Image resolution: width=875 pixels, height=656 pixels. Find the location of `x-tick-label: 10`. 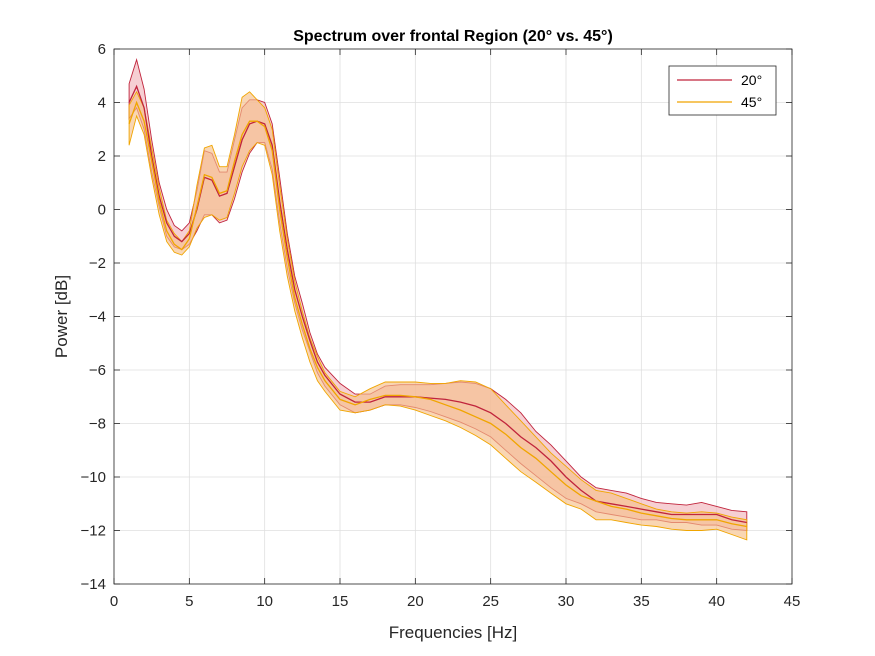

x-tick-label: 10 is located at coordinates (264, 601).